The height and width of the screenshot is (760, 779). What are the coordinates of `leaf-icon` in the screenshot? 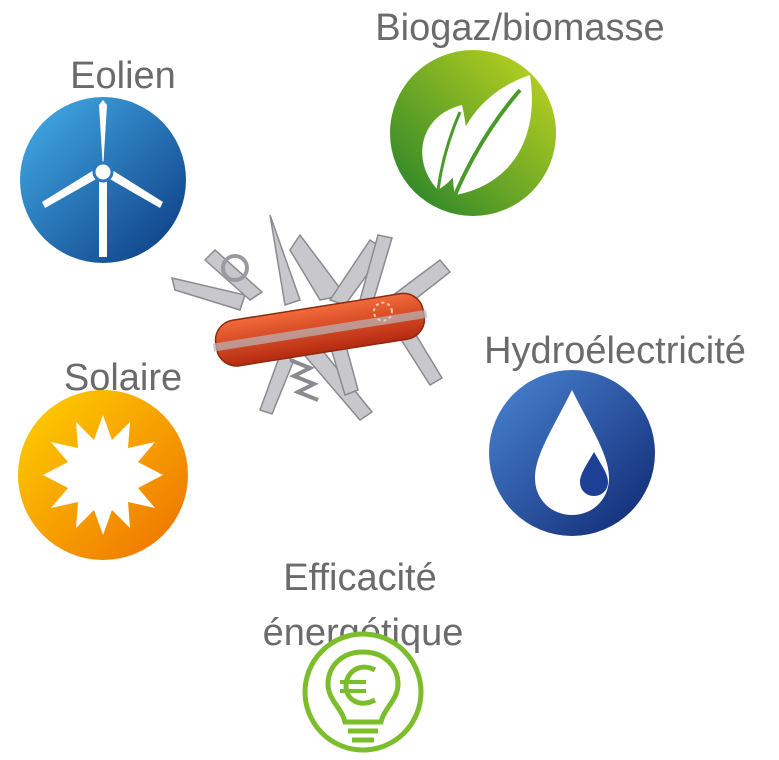 It's located at (473, 133).